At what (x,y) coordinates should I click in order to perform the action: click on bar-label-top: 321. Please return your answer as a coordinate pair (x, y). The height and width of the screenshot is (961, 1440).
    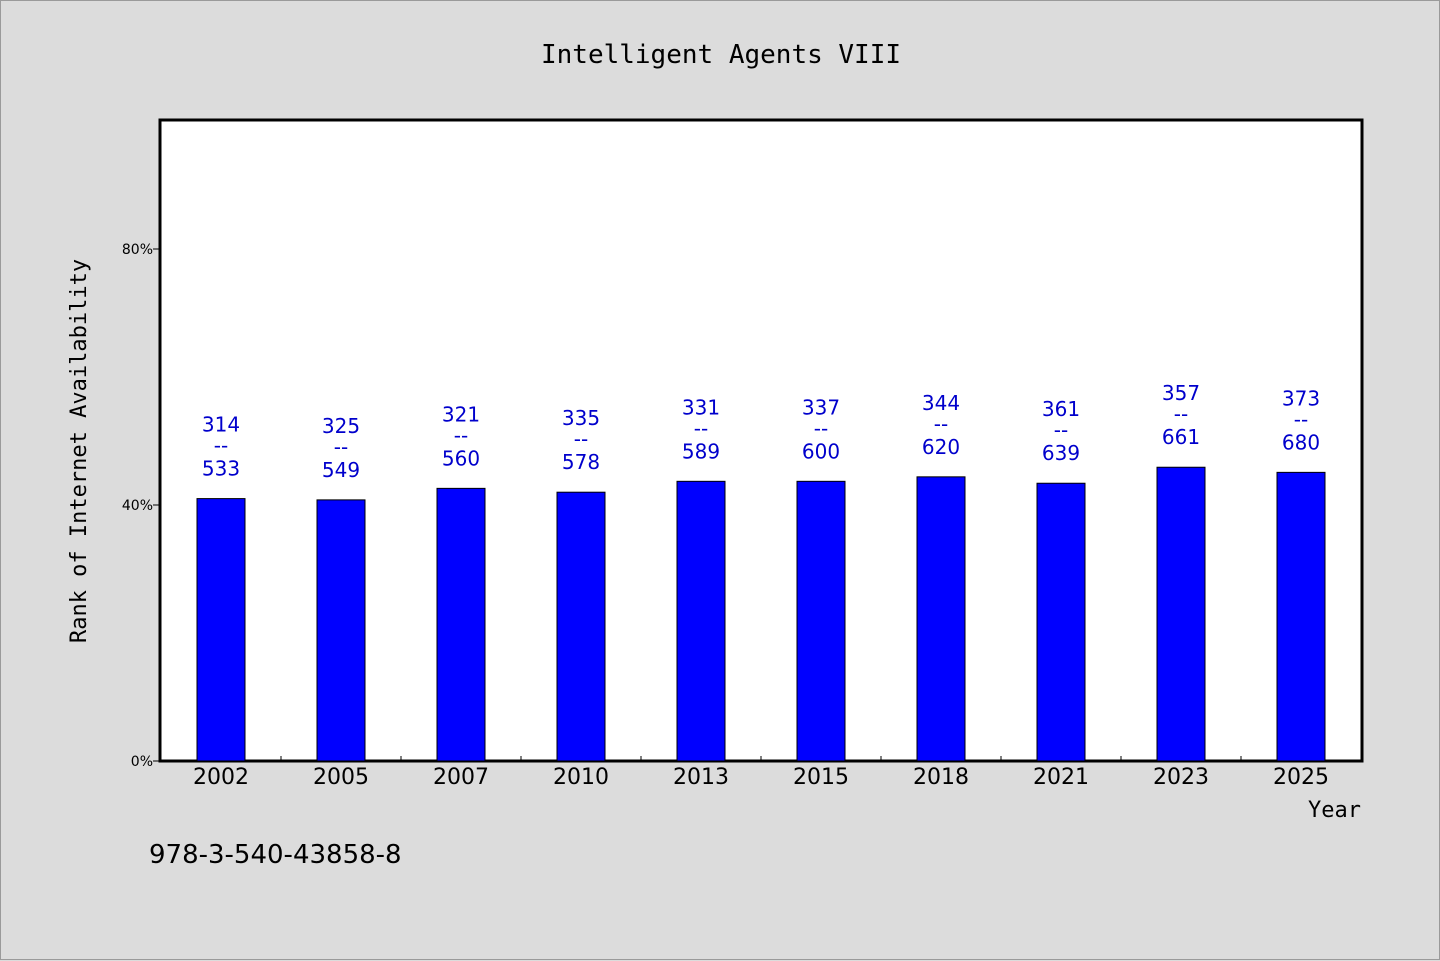
    Looking at the image, I should click on (461, 414).